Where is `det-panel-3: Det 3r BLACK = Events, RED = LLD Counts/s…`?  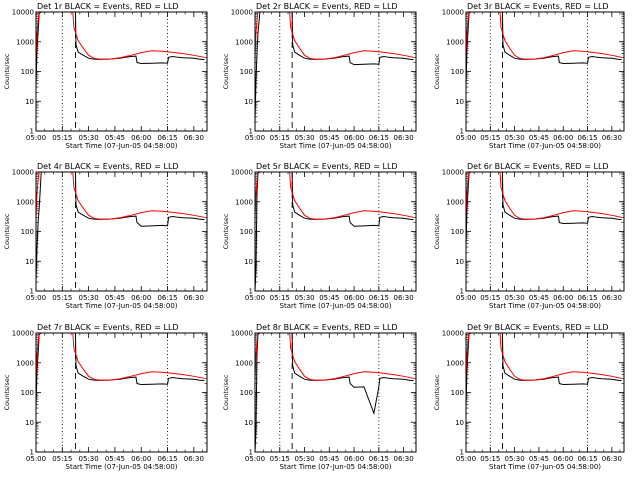 det-panel-3: Det 3r BLACK = Events, RED = LLD Counts/s… is located at coordinates (529, 76).